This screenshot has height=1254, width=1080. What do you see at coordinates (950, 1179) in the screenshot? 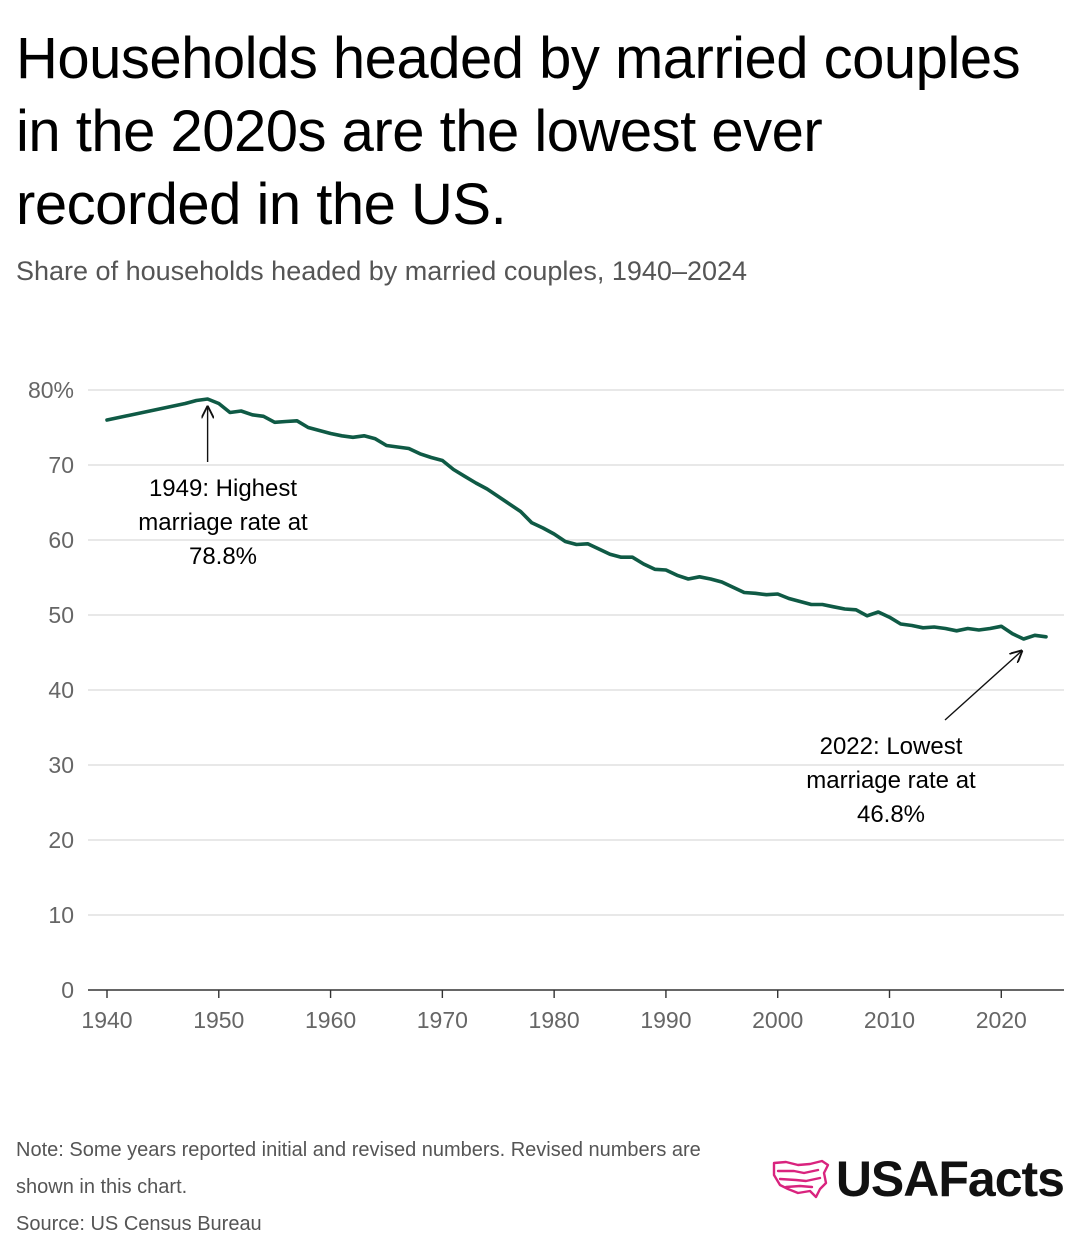
I see `brand-name: USAFacts` at bounding box center [950, 1179].